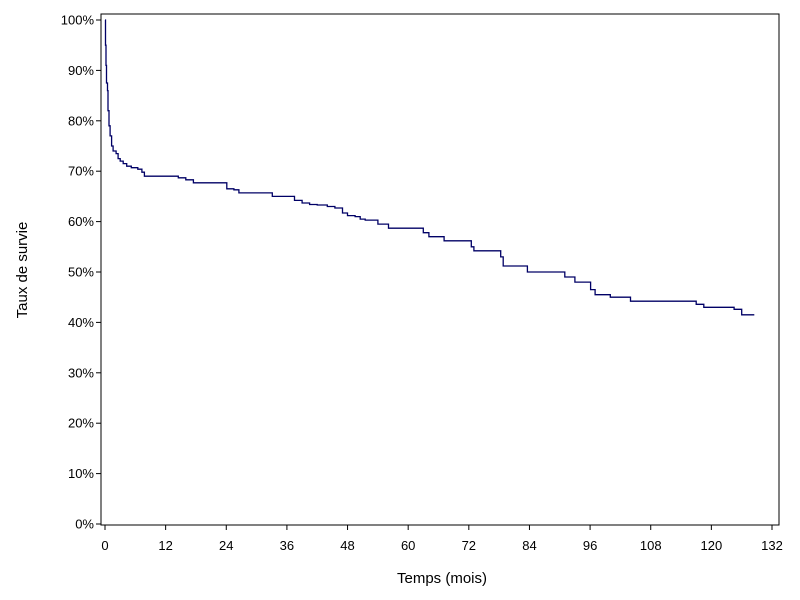 The height and width of the screenshot is (600, 800). Describe the element at coordinates (469, 545) in the screenshot. I see `x-tick-label: 72` at that location.